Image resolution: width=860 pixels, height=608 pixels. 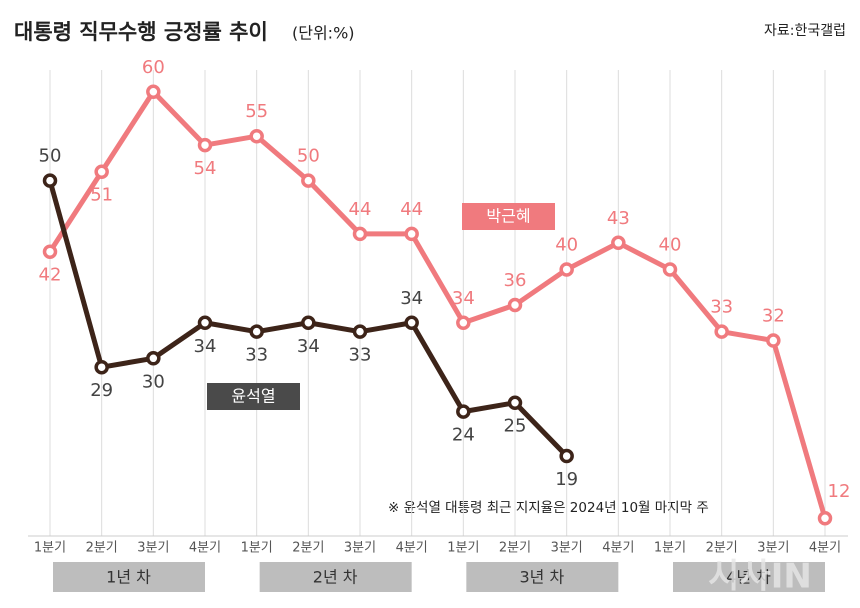 What do you see at coordinates (101, 195) in the screenshot?
I see `data-label: 51` at bounding box center [101, 195].